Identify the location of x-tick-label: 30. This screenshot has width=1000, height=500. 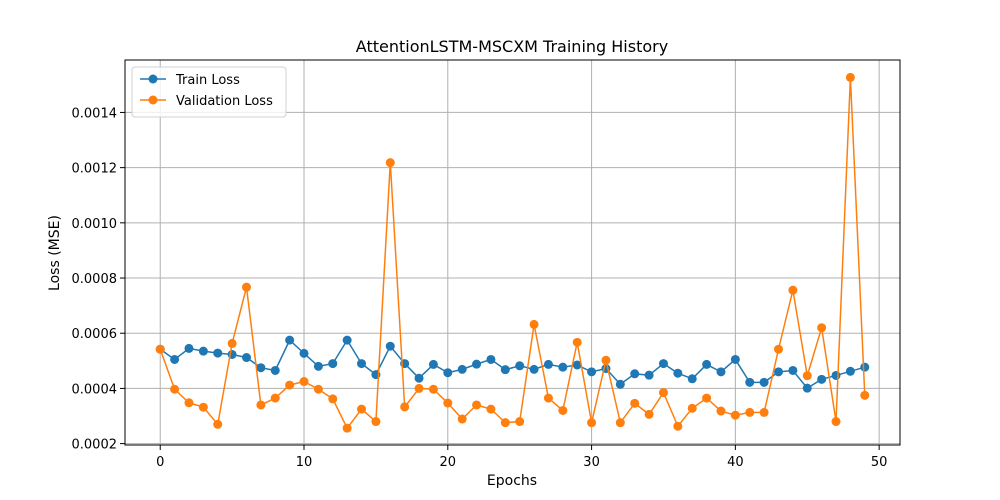
(591, 462).